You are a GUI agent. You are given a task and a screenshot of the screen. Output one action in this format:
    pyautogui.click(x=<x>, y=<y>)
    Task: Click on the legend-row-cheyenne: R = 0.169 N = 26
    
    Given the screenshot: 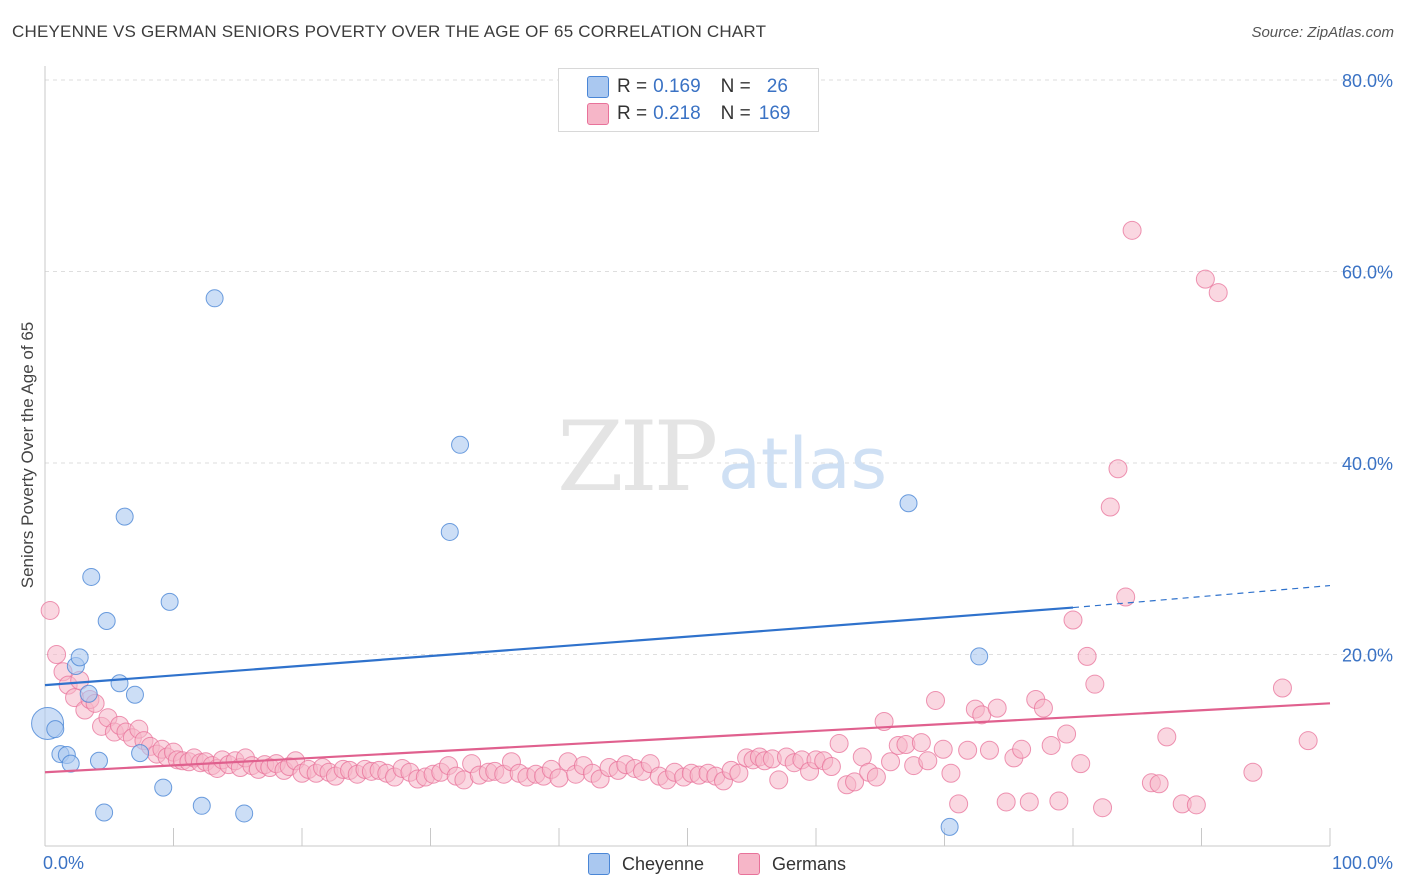 What is the action you would take?
    pyautogui.click(x=702, y=87)
    